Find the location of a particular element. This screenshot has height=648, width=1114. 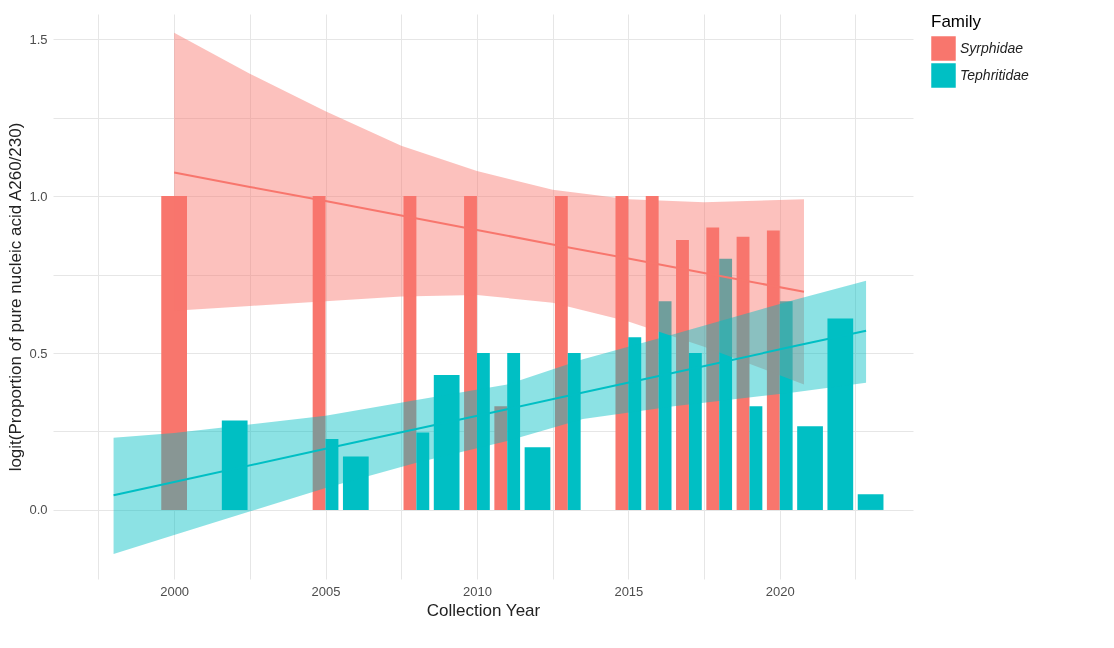

y-tick-label: 0.5 is located at coordinates (38, 353).